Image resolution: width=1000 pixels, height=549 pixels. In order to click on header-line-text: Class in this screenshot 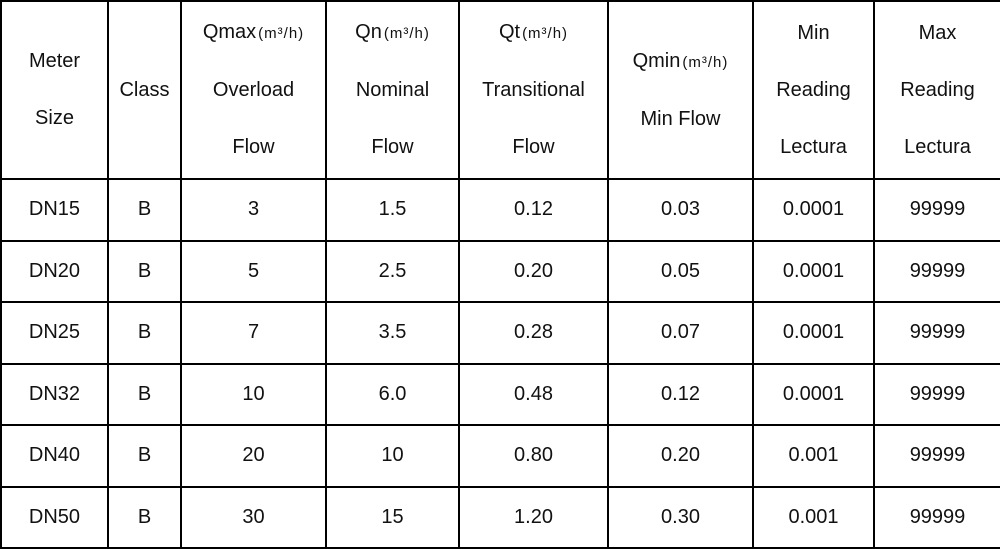, I will do `click(144, 89)`.